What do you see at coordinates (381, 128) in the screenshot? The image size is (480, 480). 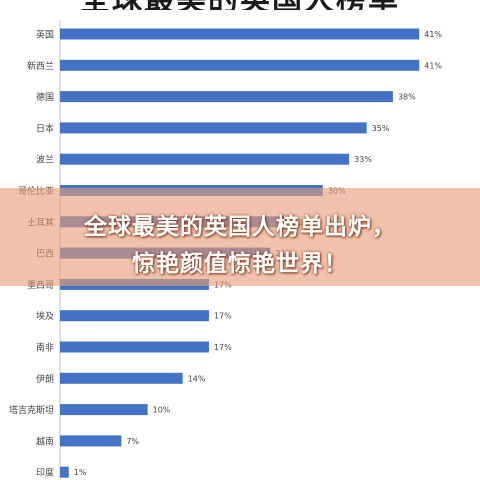 I see `value-label: 35%` at bounding box center [381, 128].